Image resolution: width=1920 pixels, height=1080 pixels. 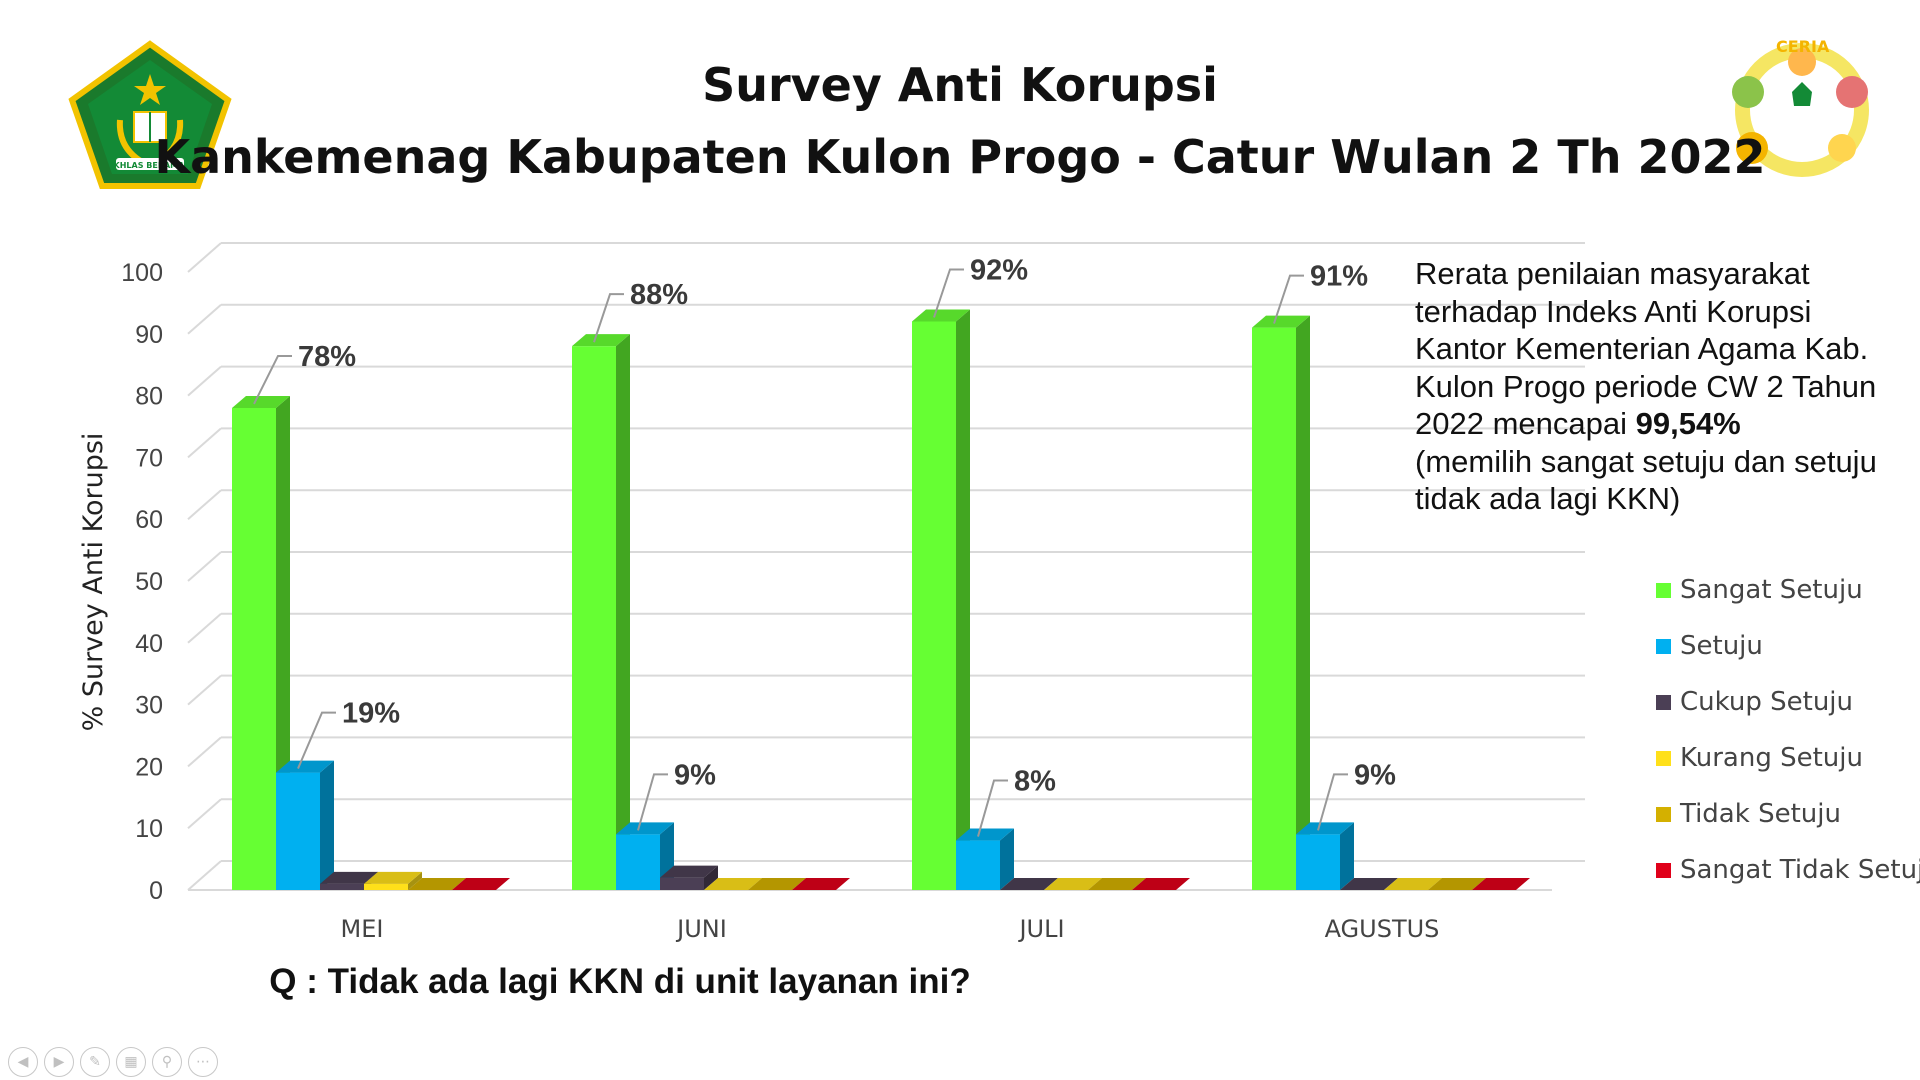 What do you see at coordinates (149, 767) in the screenshot?
I see `y-tick-label: 20` at bounding box center [149, 767].